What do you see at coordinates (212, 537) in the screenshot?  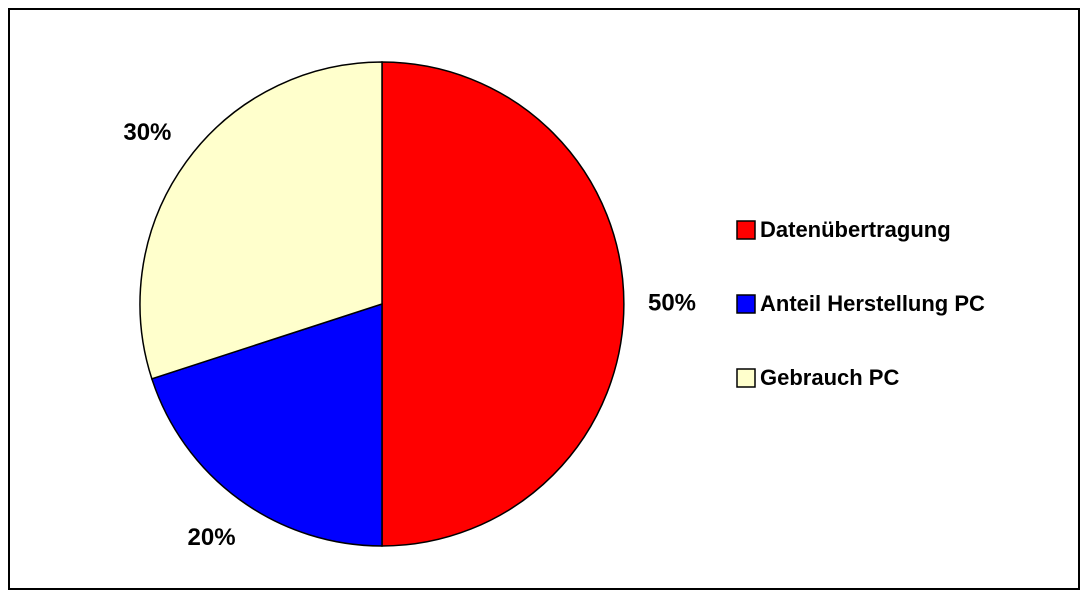 I see `data-label: 20%` at bounding box center [212, 537].